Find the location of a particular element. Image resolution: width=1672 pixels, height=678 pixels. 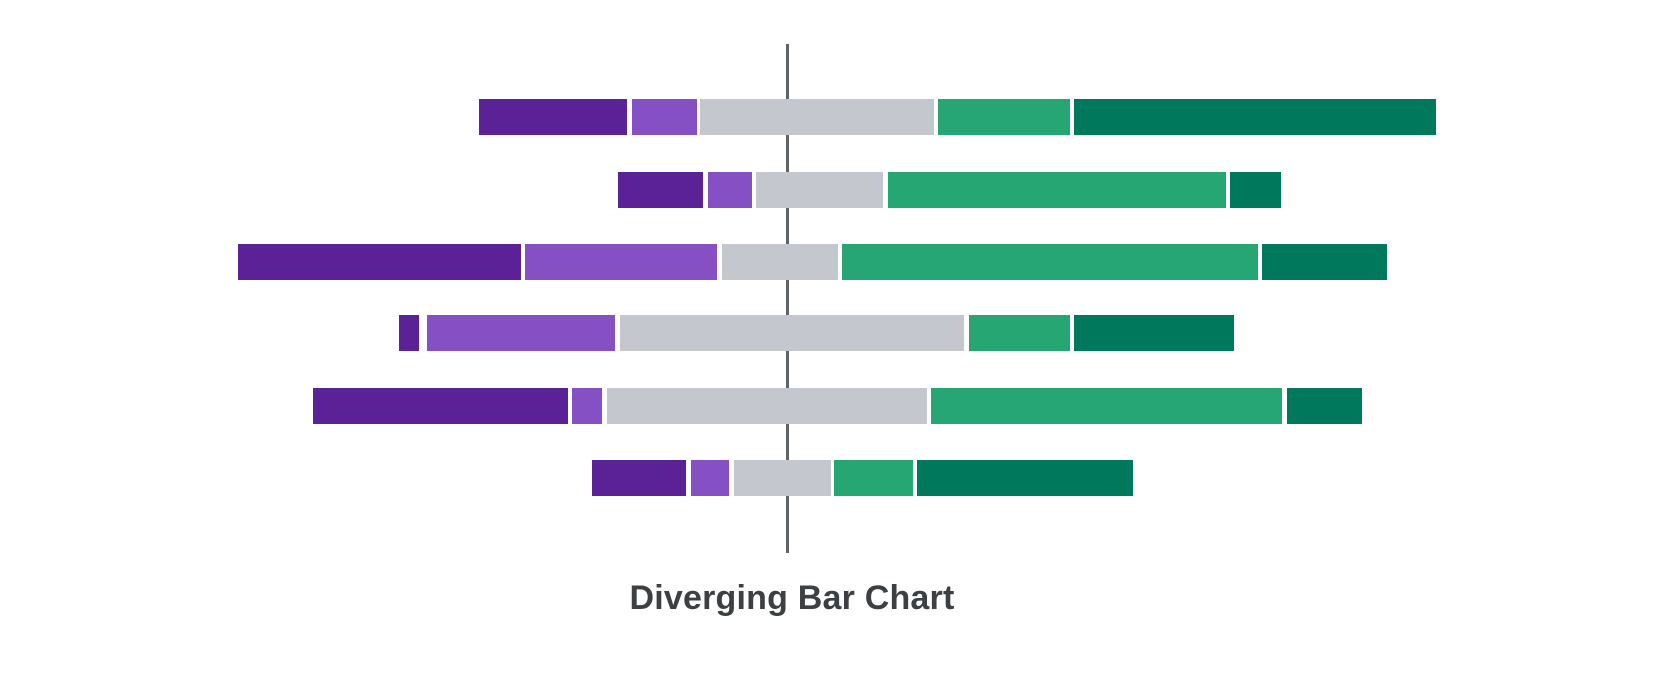

bar-segment-row-4-negative is located at coordinates (521, 333).